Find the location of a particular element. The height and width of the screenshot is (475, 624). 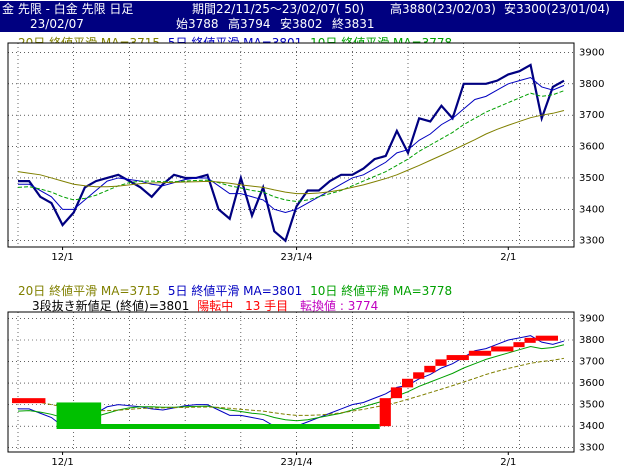

x-tick-label-0-2: 2/1 is located at coordinates (508, 257).